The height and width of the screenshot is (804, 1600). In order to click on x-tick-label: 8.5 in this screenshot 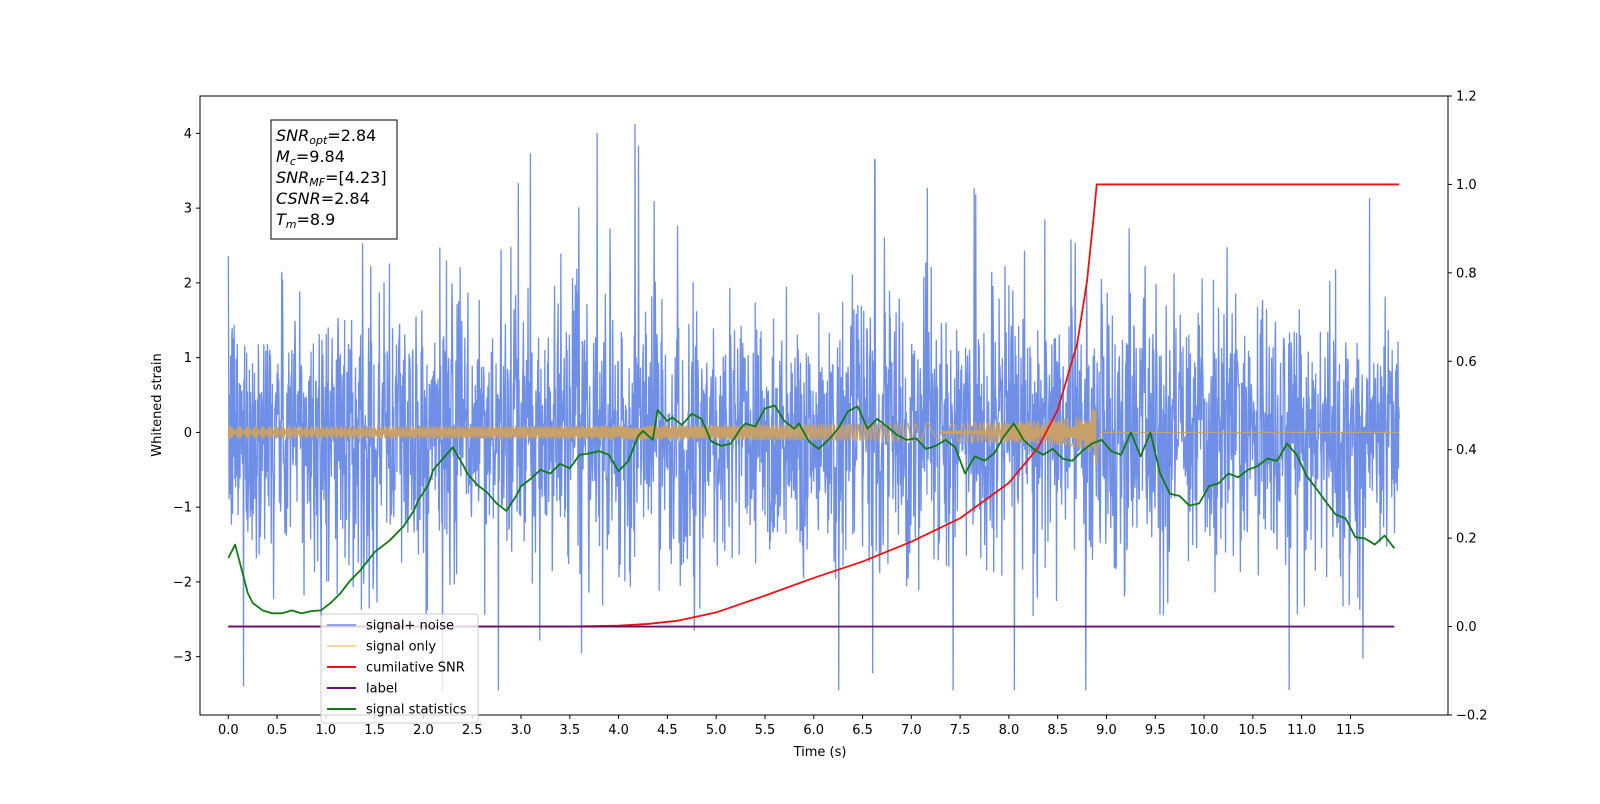, I will do `click(1057, 730)`.